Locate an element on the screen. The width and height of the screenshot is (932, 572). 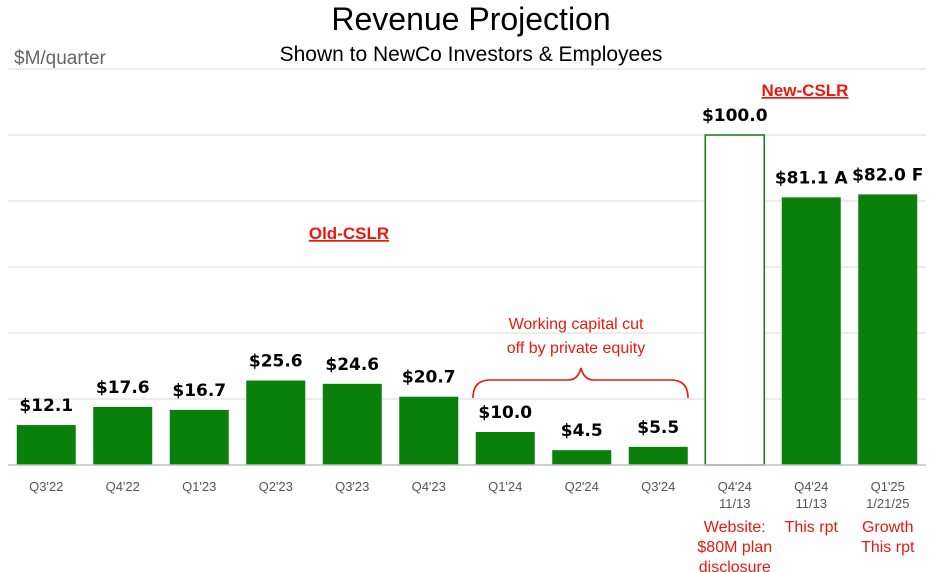
bar-note-line: $80M plan is located at coordinates (734, 547).